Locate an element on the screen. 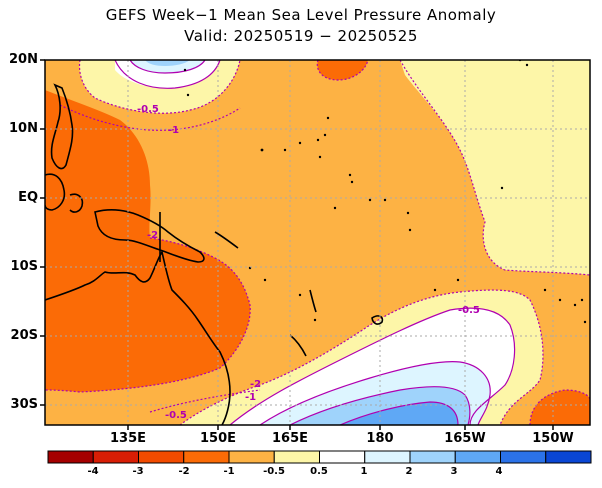 This screenshot has height=488, width=602. colorbar-tick-label: -3 is located at coordinates (138, 471).